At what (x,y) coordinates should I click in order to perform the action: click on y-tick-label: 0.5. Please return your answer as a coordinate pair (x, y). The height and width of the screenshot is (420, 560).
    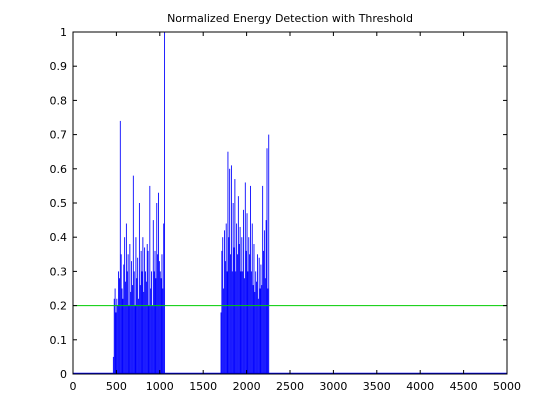
    Looking at the image, I should click on (59, 203).